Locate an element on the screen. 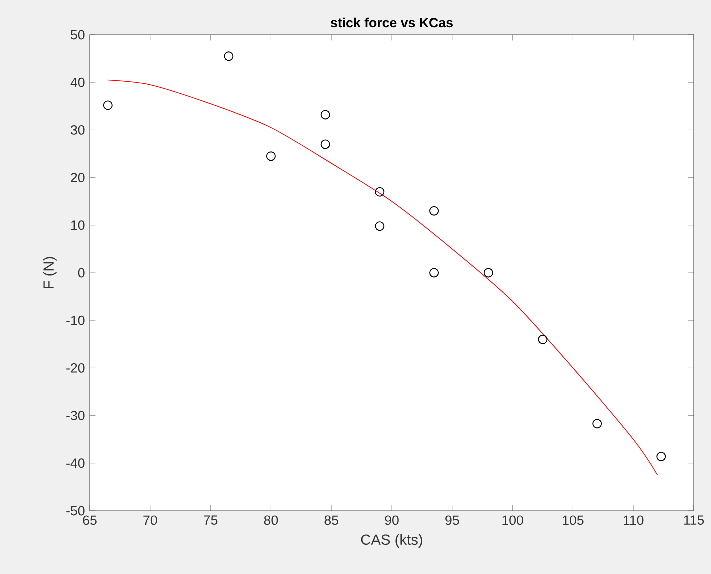  x-tick-label: 115 is located at coordinates (694, 520).